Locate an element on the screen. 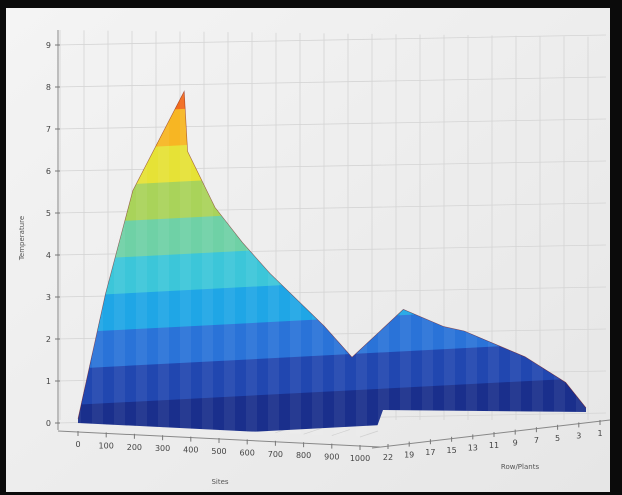 This screenshot has width=622, height=495. x-tick-label: 0 is located at coordinates (77, 444).